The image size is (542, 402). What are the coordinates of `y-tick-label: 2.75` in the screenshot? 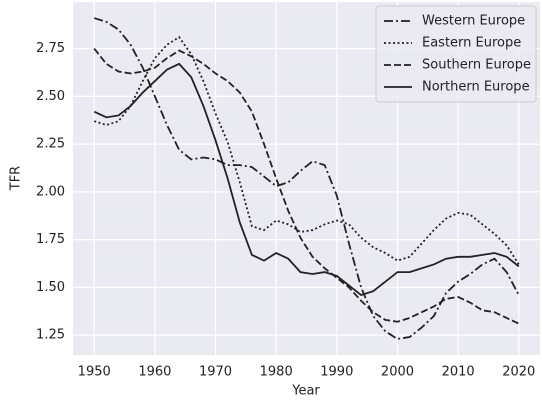 It's located at (50, 48).